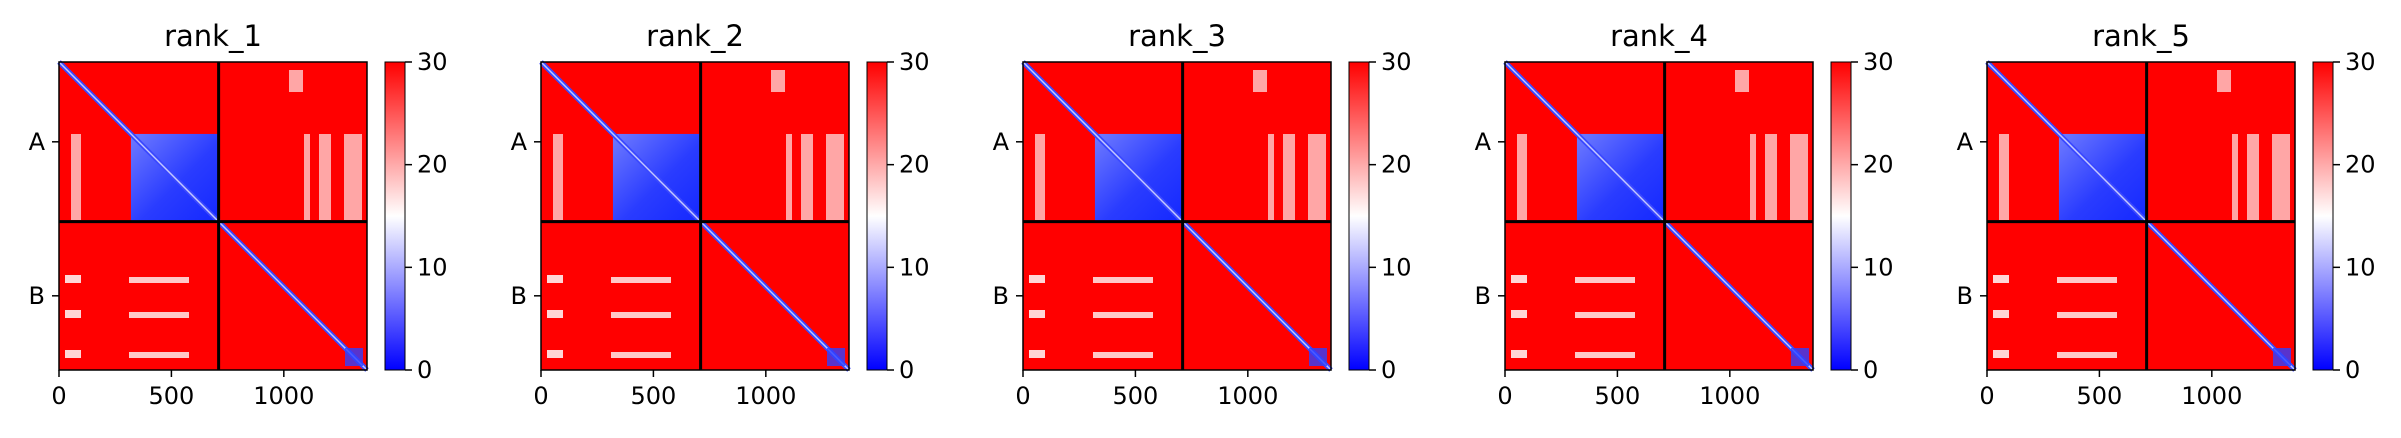 Image resolution: width=2401 pixels, height=438 pixels. Describe the element at coordinates (2141, 36) in the screenshot. I see `panel-title: rank_5` at that location.